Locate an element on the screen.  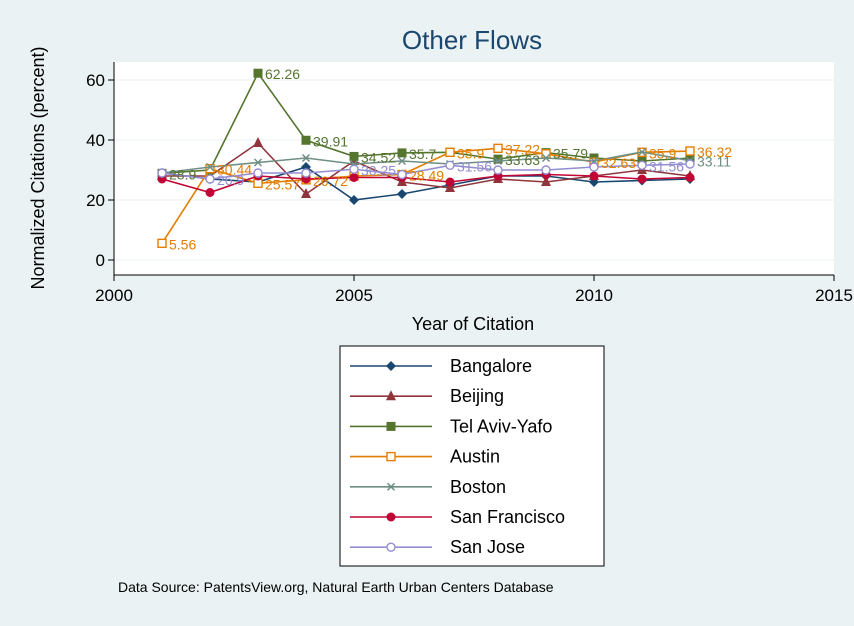
legend-item: San Francisco is located at coordinates (457, 517).